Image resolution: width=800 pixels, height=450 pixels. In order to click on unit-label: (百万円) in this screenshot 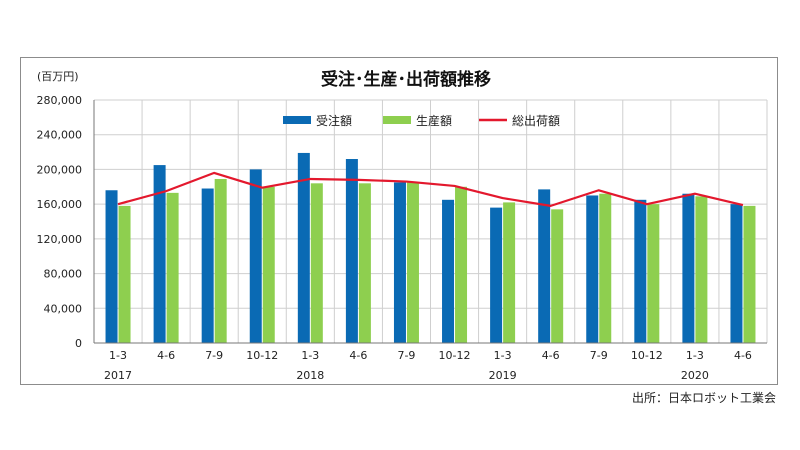, I will do `click(58, 76)`.